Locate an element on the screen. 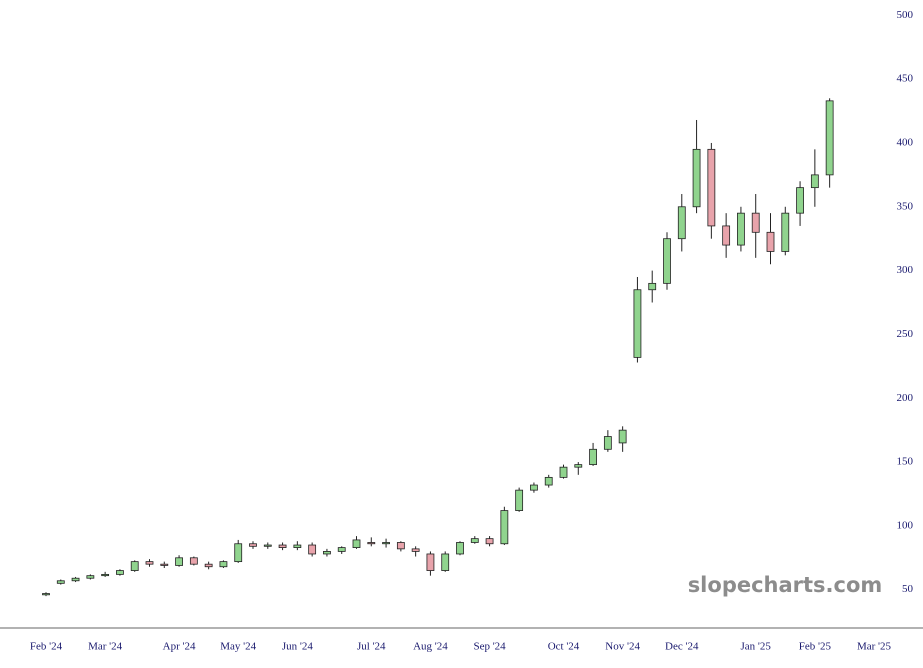 The width and height of the screenshot is (923, 668). y-tick-label: 50 is located at coordinates (908, 589).